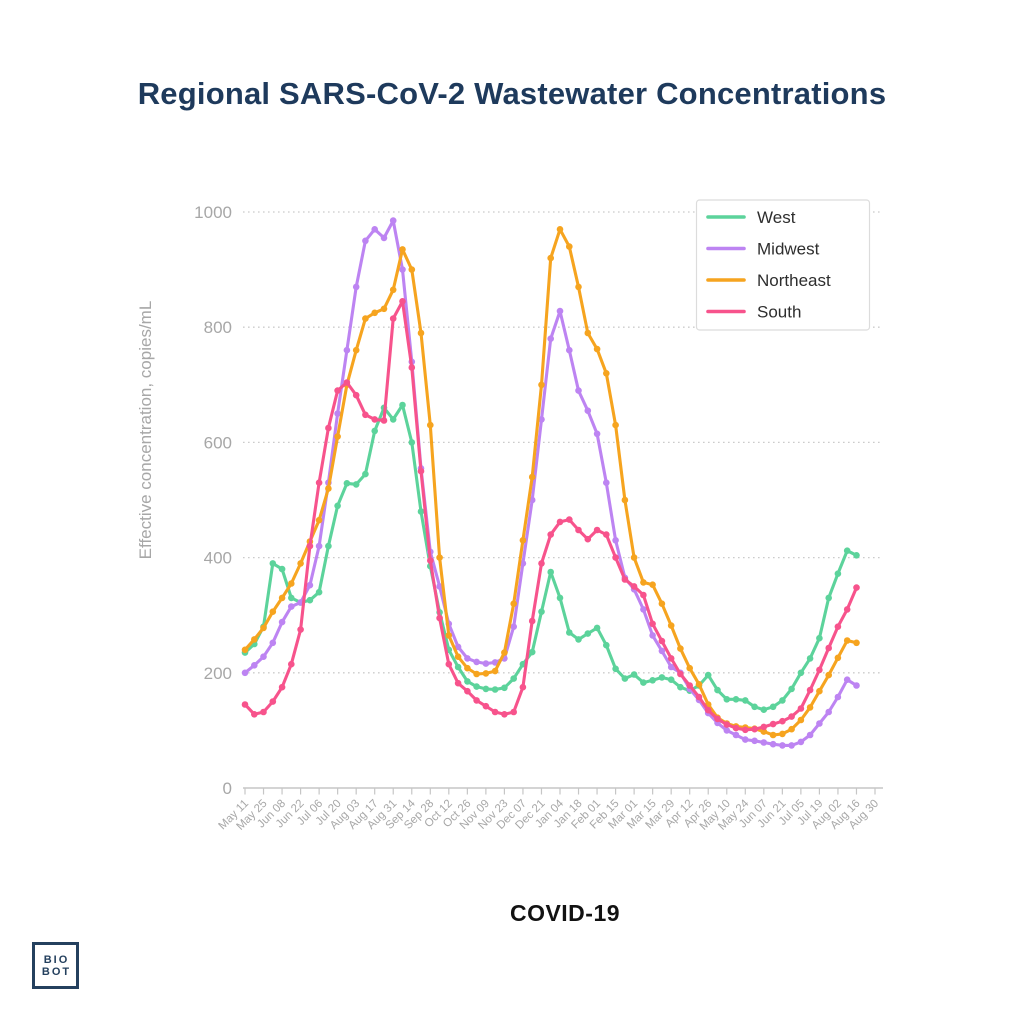 The image size is (1024, 1024). I want to click on chart-caption-covid19: COVID-19, so click(565, 913).